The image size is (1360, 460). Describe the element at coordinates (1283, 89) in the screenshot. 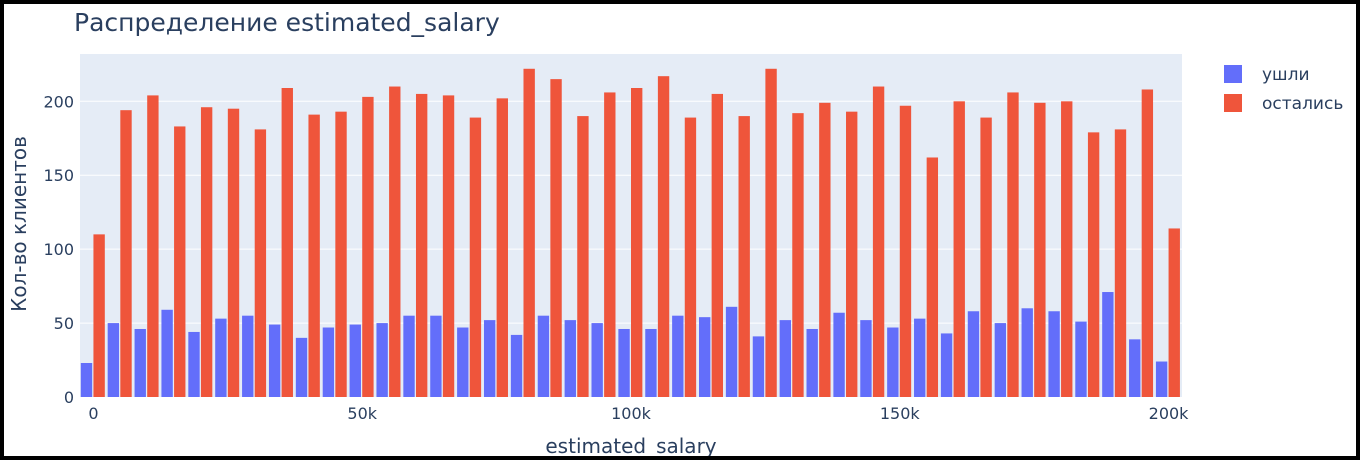

I see `legend: ушли остались` at that location.